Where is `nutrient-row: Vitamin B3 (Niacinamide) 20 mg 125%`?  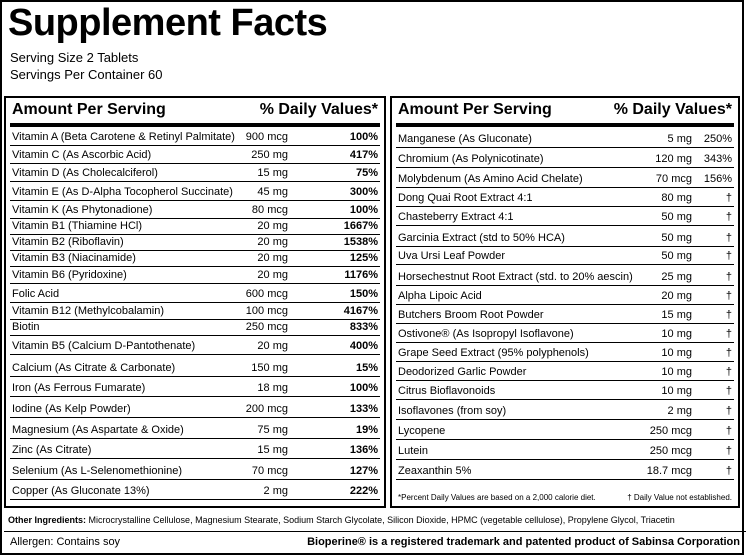 nutrient-row: Vitamin B3 (Niacinamide) 20 mg 125% is located at coordinates (195, 259).